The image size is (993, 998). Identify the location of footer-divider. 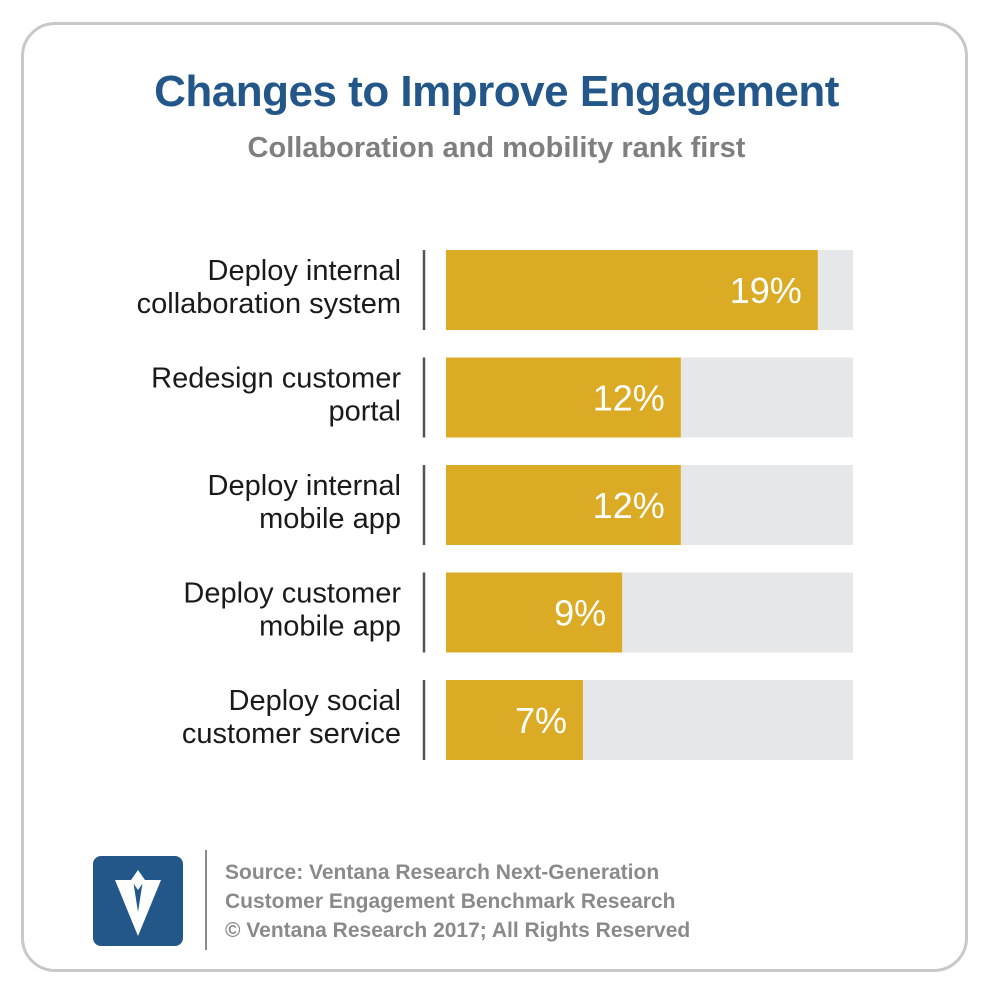
(206, 900).